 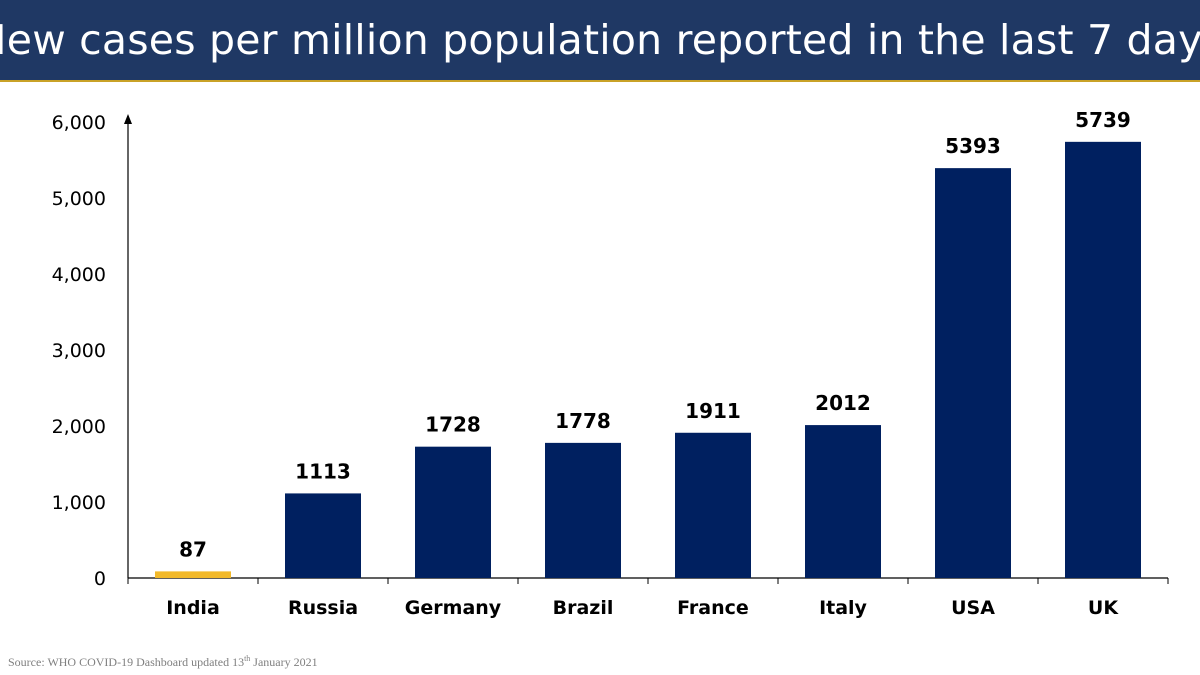 What do you see at coordinates (583, 608) in the screenshot?
I see `x-tick-label: Brazil` at bounding box center [583, 608].